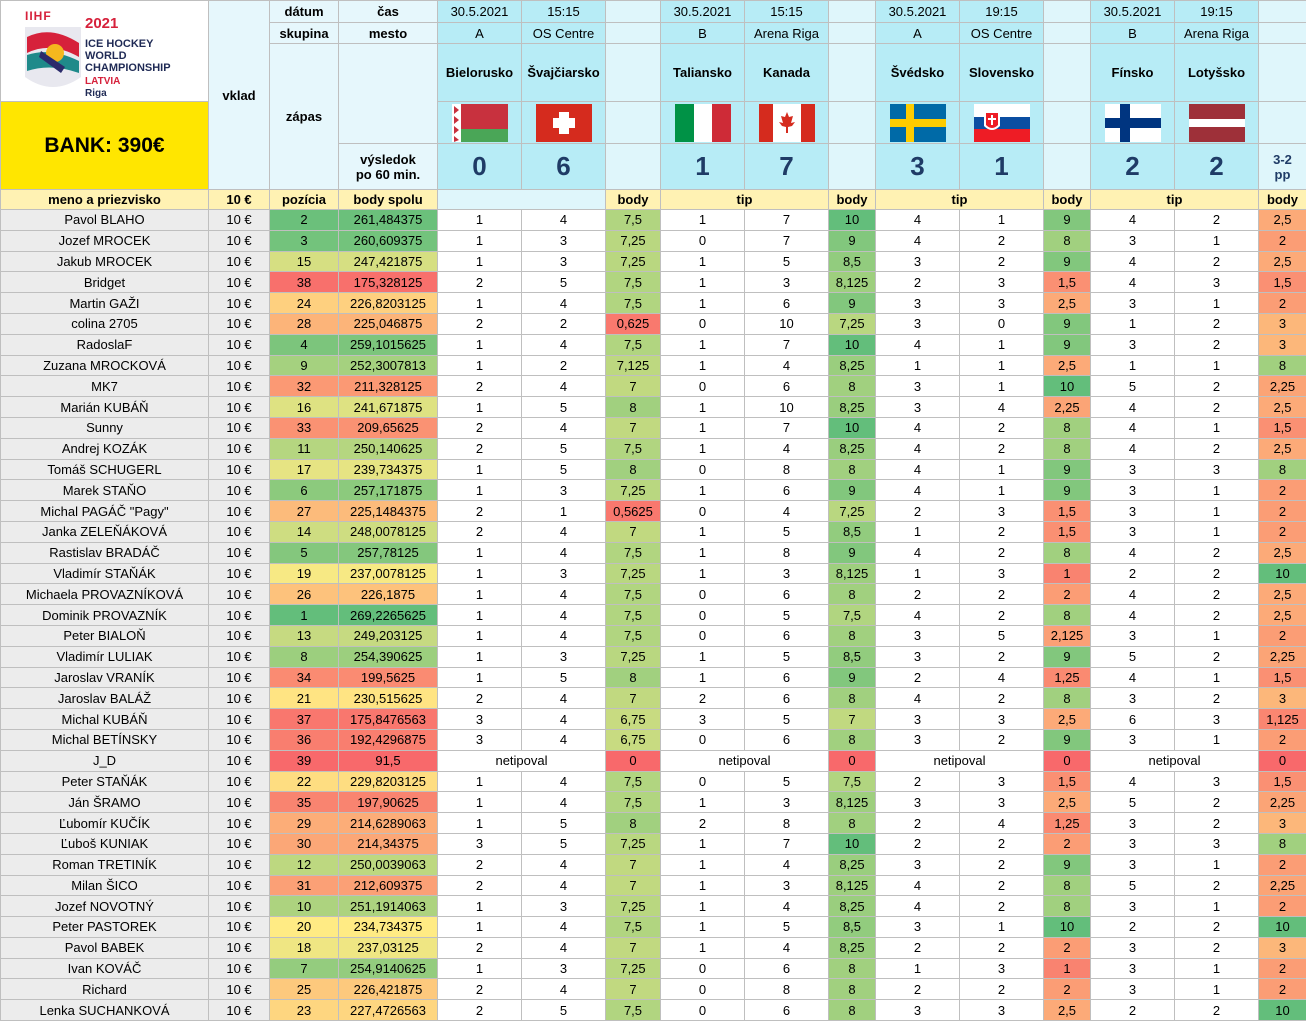 Image resolution: width=1306 pixels, height=1021 pixels. What do you see at coordinates (918, 73) in the screenshot?
I see `team1-name: Švédsko` at bounding box center [918, 73].